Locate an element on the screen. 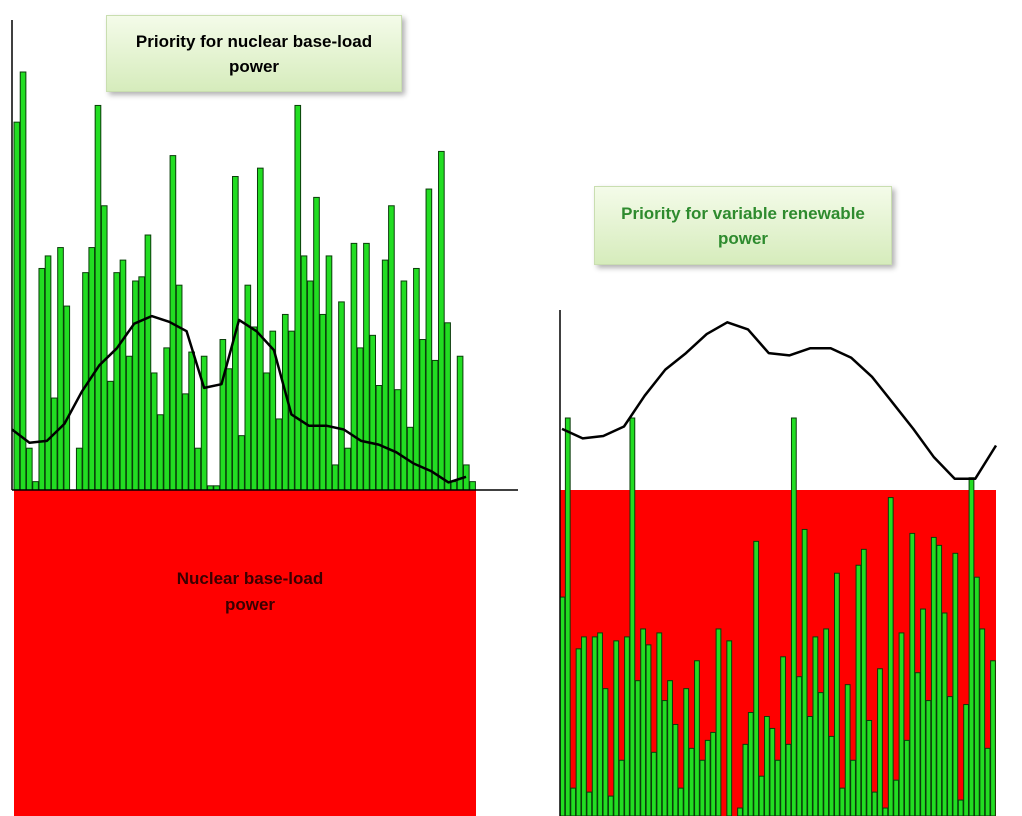  callout-renewable-priority-text: Priority for variable renewable power is located at coordinates (743, 225).